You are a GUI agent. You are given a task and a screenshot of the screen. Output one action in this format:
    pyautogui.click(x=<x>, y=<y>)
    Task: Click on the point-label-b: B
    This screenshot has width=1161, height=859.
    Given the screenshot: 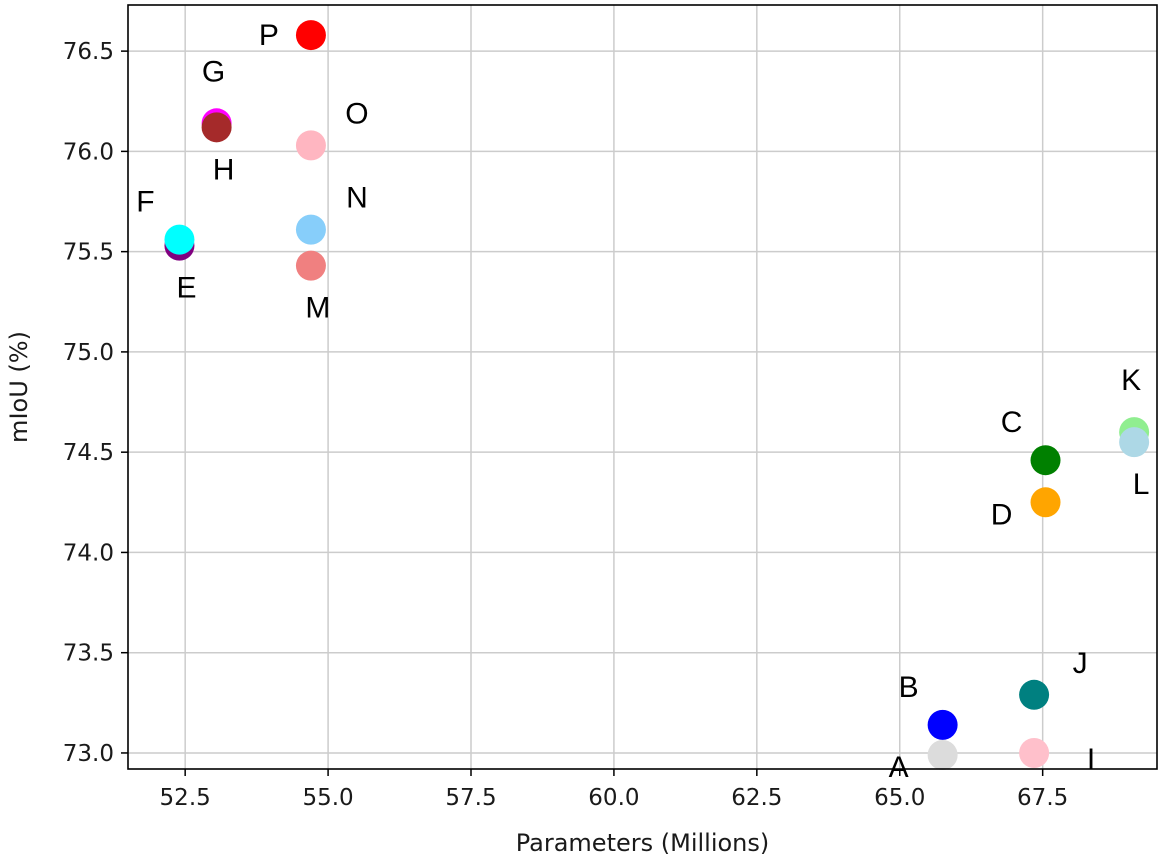 What is the action you would take?
    pyautogui.click(x=909, y=687)
    